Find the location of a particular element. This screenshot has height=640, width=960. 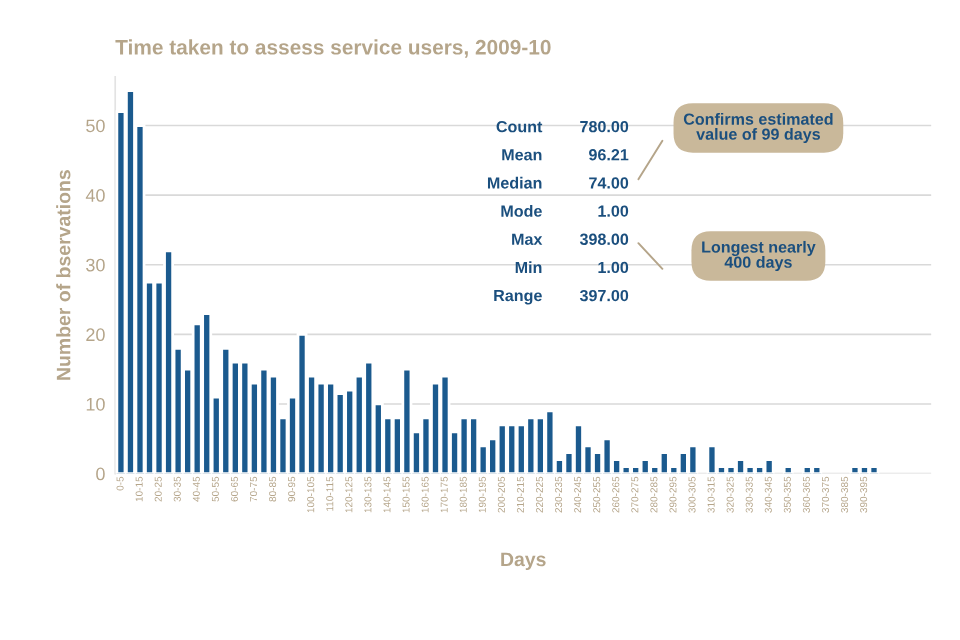

y-tick-label: 20 is located at coordinates (95, 335).